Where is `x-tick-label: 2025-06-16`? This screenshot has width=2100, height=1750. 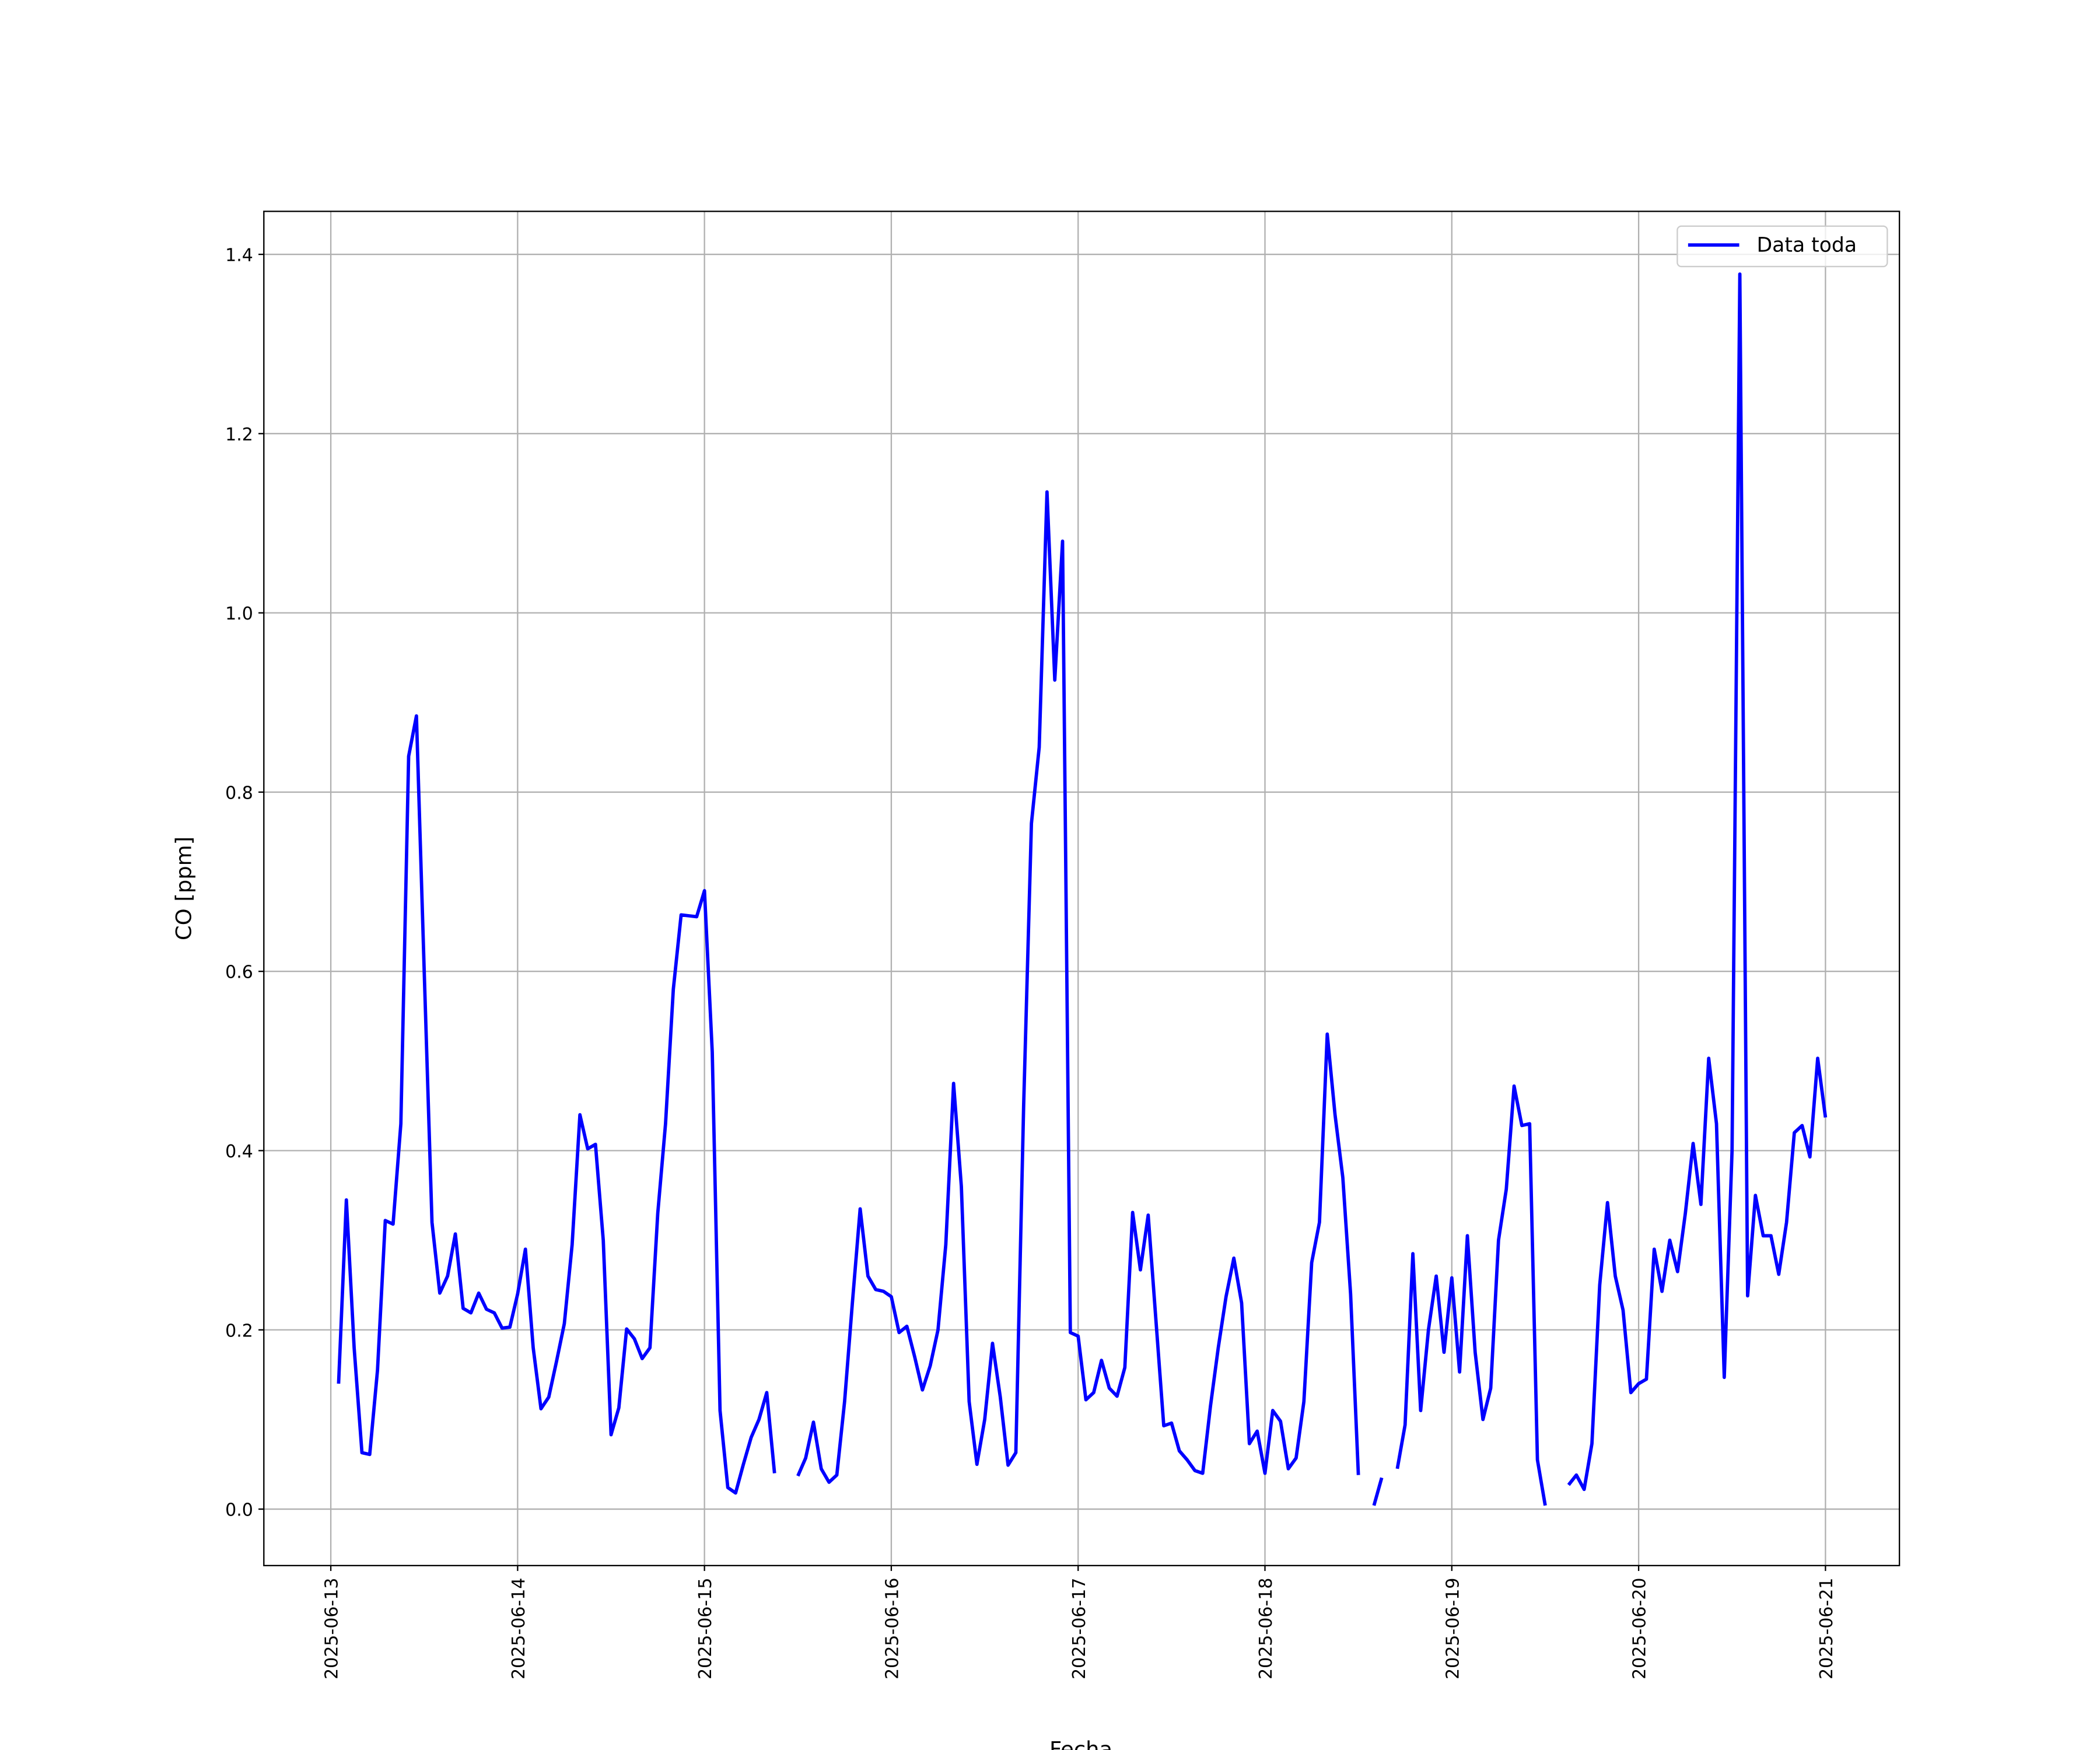
x-tick-label: 2025-06-16 is located at coordinates (892, 1629).